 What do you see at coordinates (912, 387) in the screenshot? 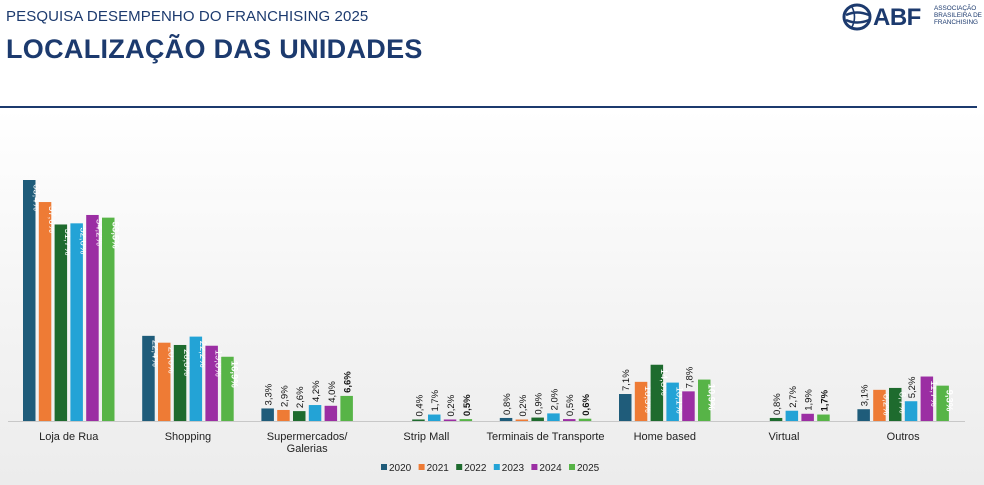
I see `data-label: 5,2%` at bounding box center [912, 387].